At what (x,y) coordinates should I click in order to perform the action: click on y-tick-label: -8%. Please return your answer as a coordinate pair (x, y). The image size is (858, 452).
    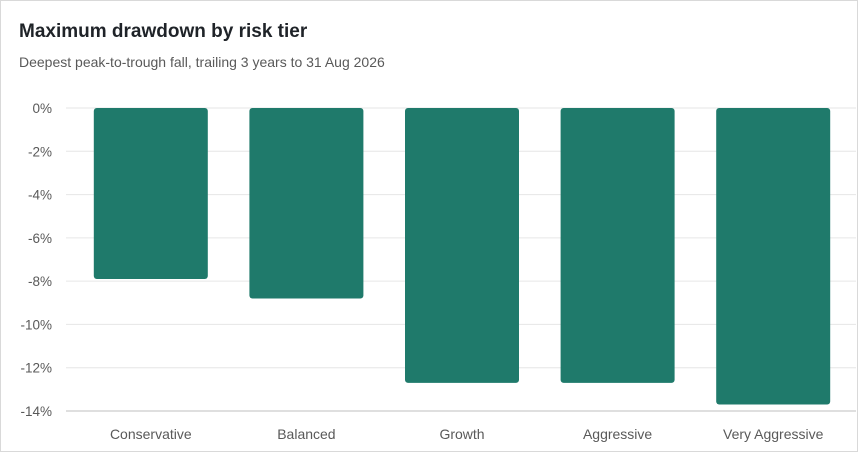
    Looking at the image, I should click on (40, 281).